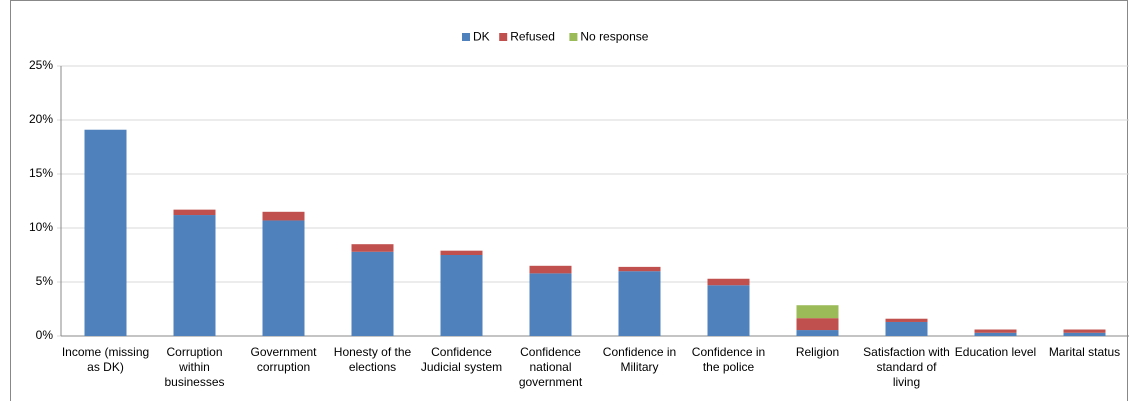  What do you see at coordinates (481, 37) in the screenshot?
I see `legend-label: DK` at bounding box center [481, 37].